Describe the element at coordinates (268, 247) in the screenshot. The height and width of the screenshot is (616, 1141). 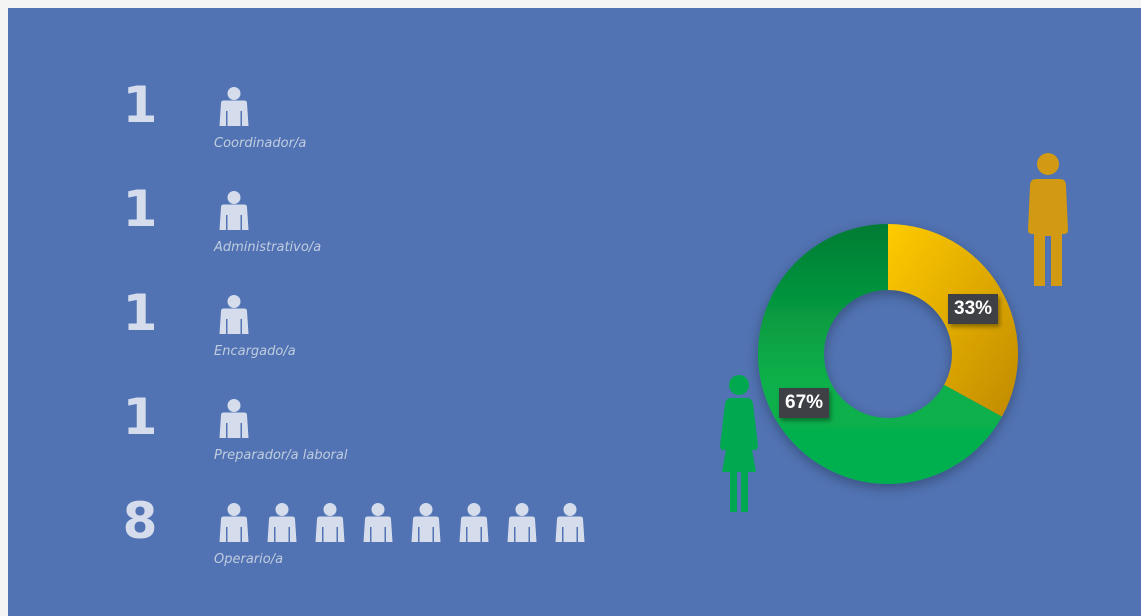
I see `staff-role-label: Administrativo/a` at that location.